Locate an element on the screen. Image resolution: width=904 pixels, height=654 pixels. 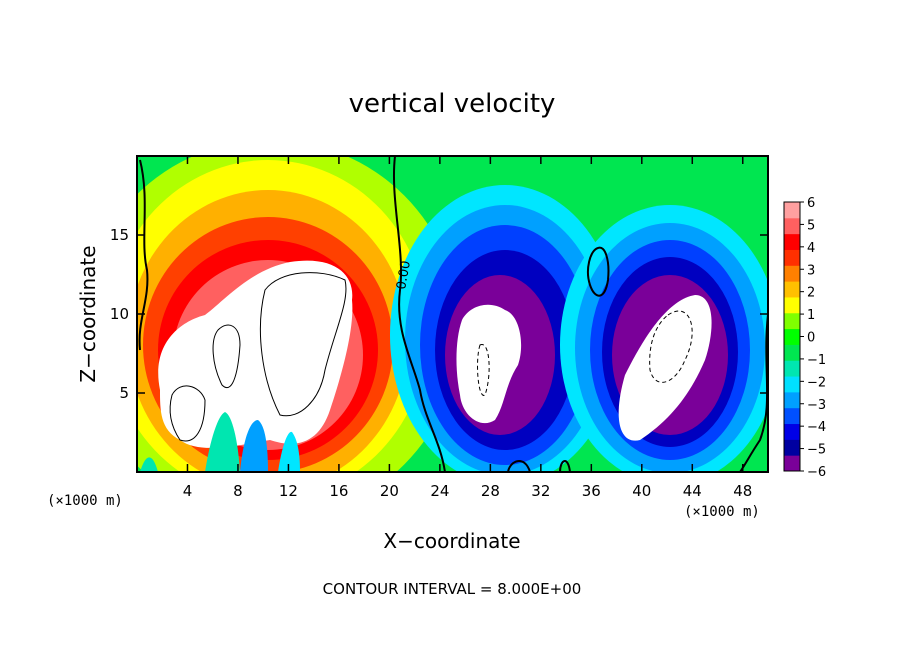
colorbar-label: −3 is located at coordinates (816, 405).